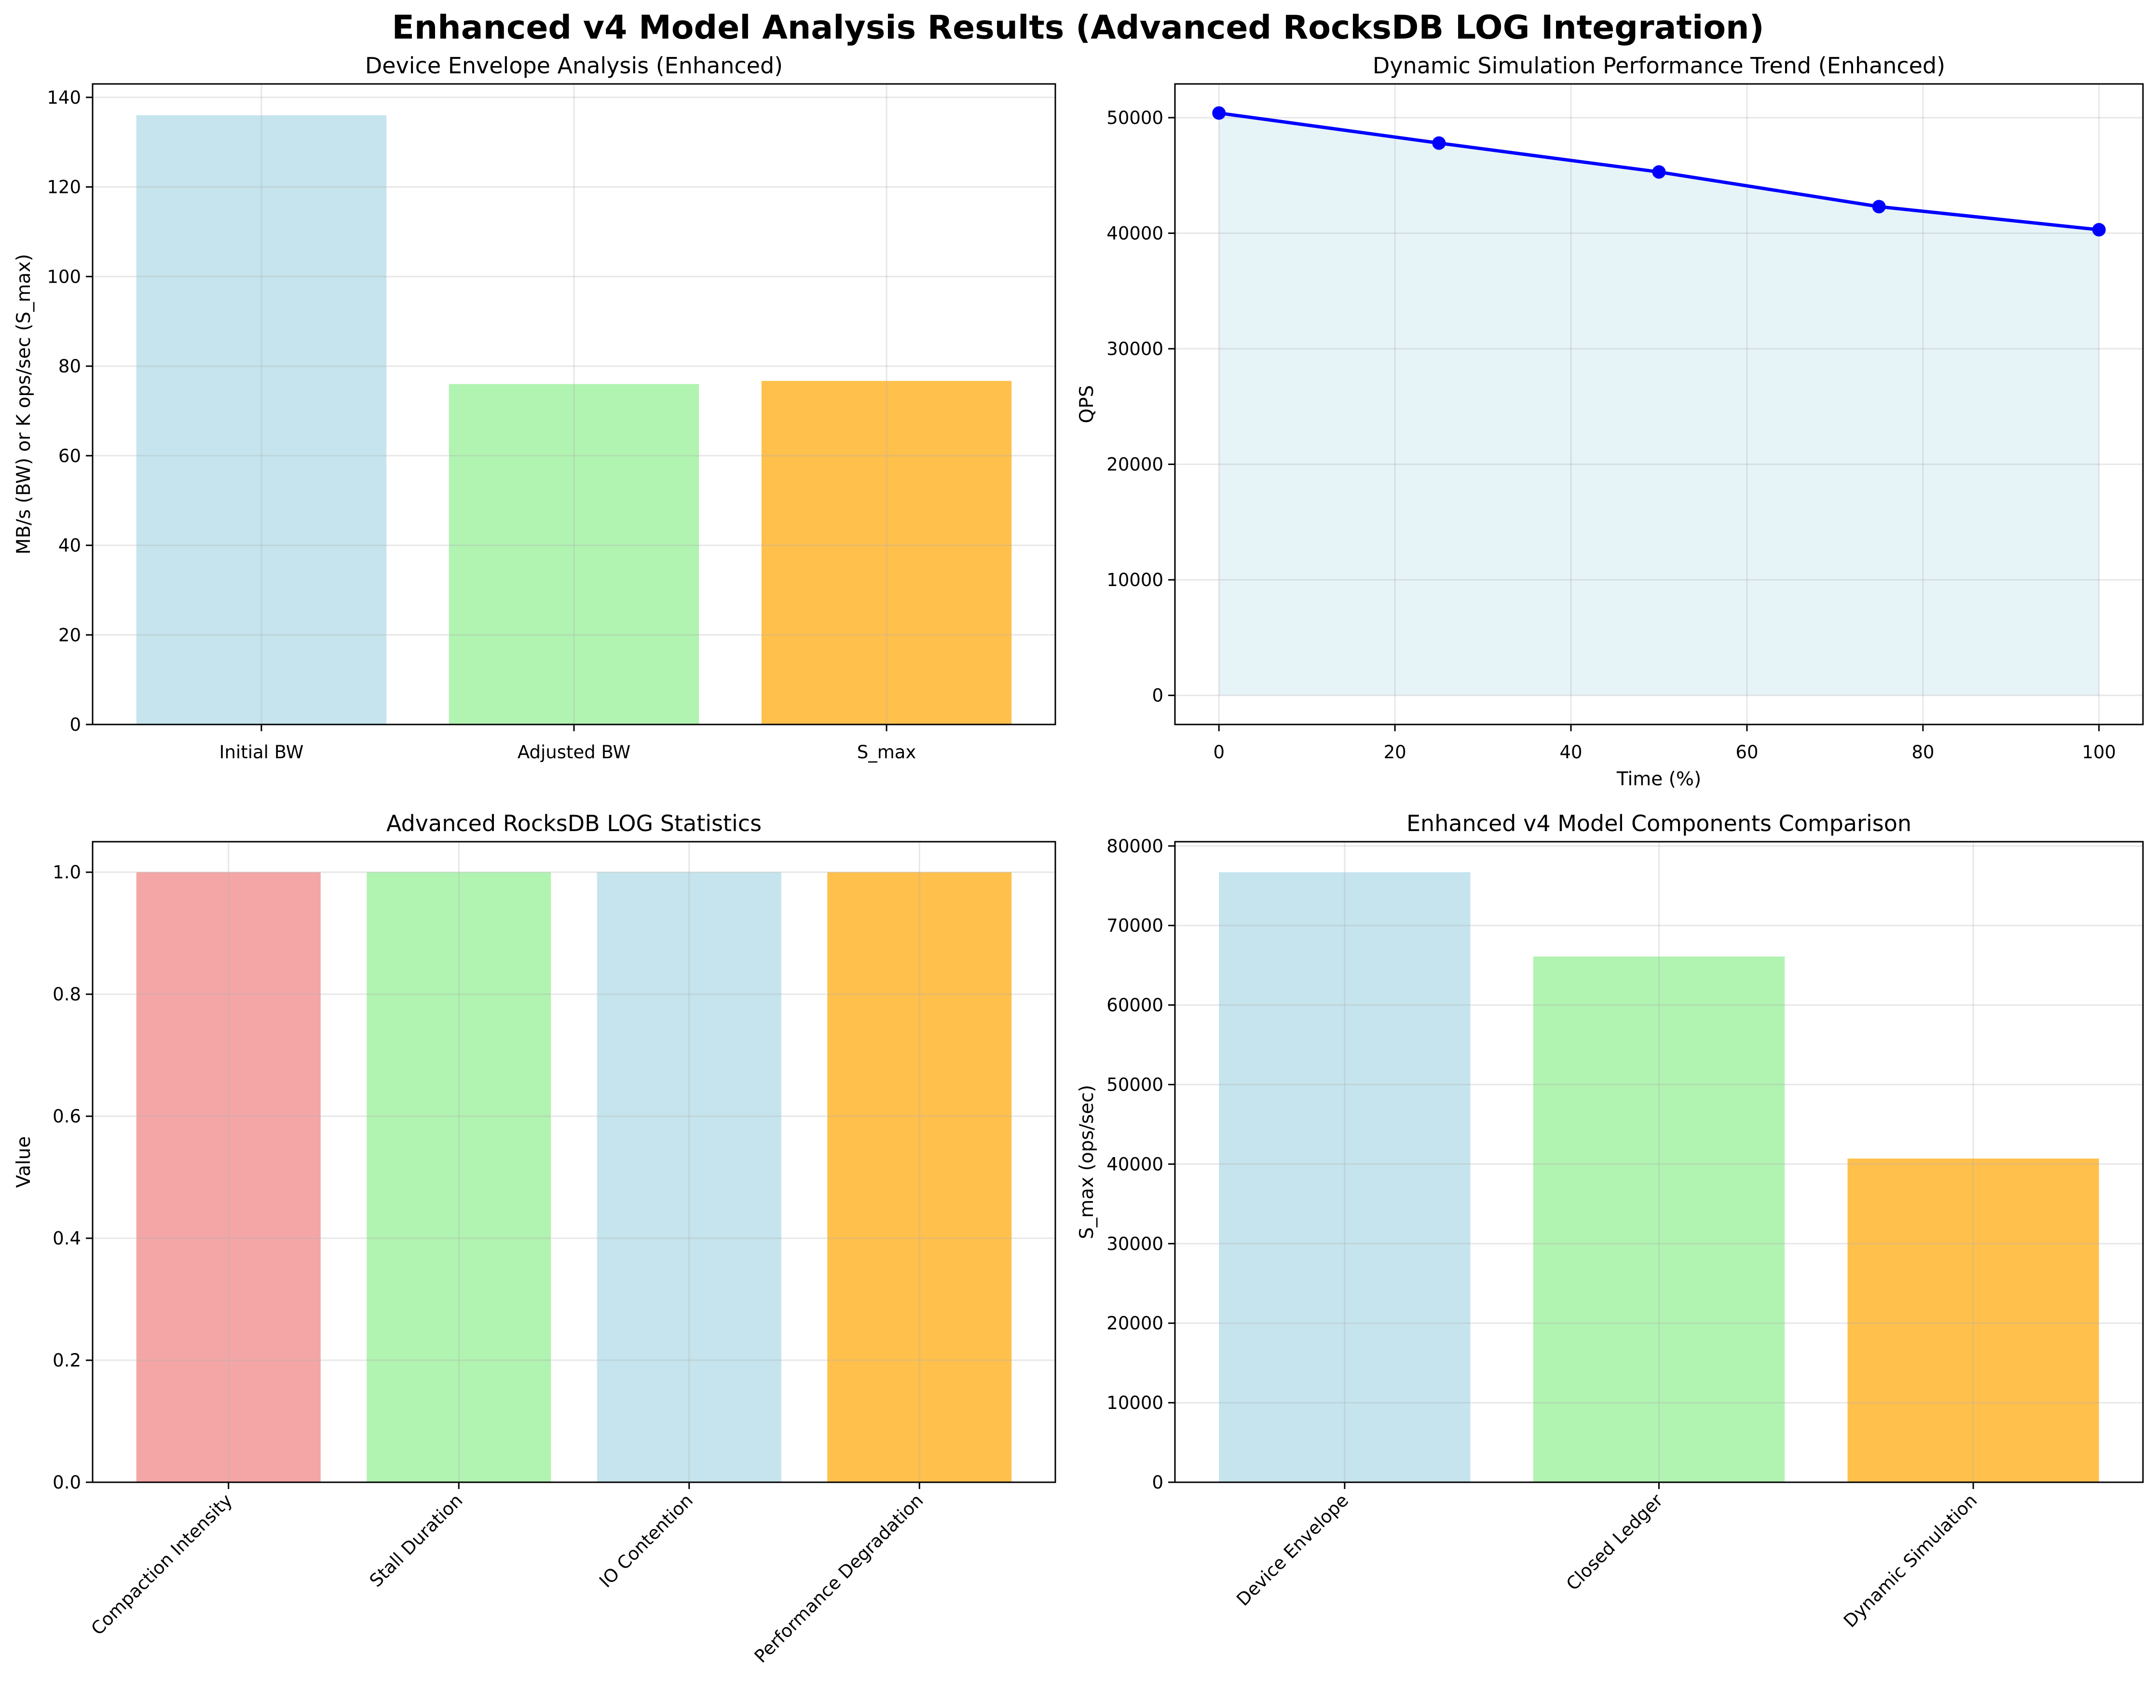 This screenshot has height=1708, width=2156. I want to click on bar-device-envelope, so click(1345, 1177).